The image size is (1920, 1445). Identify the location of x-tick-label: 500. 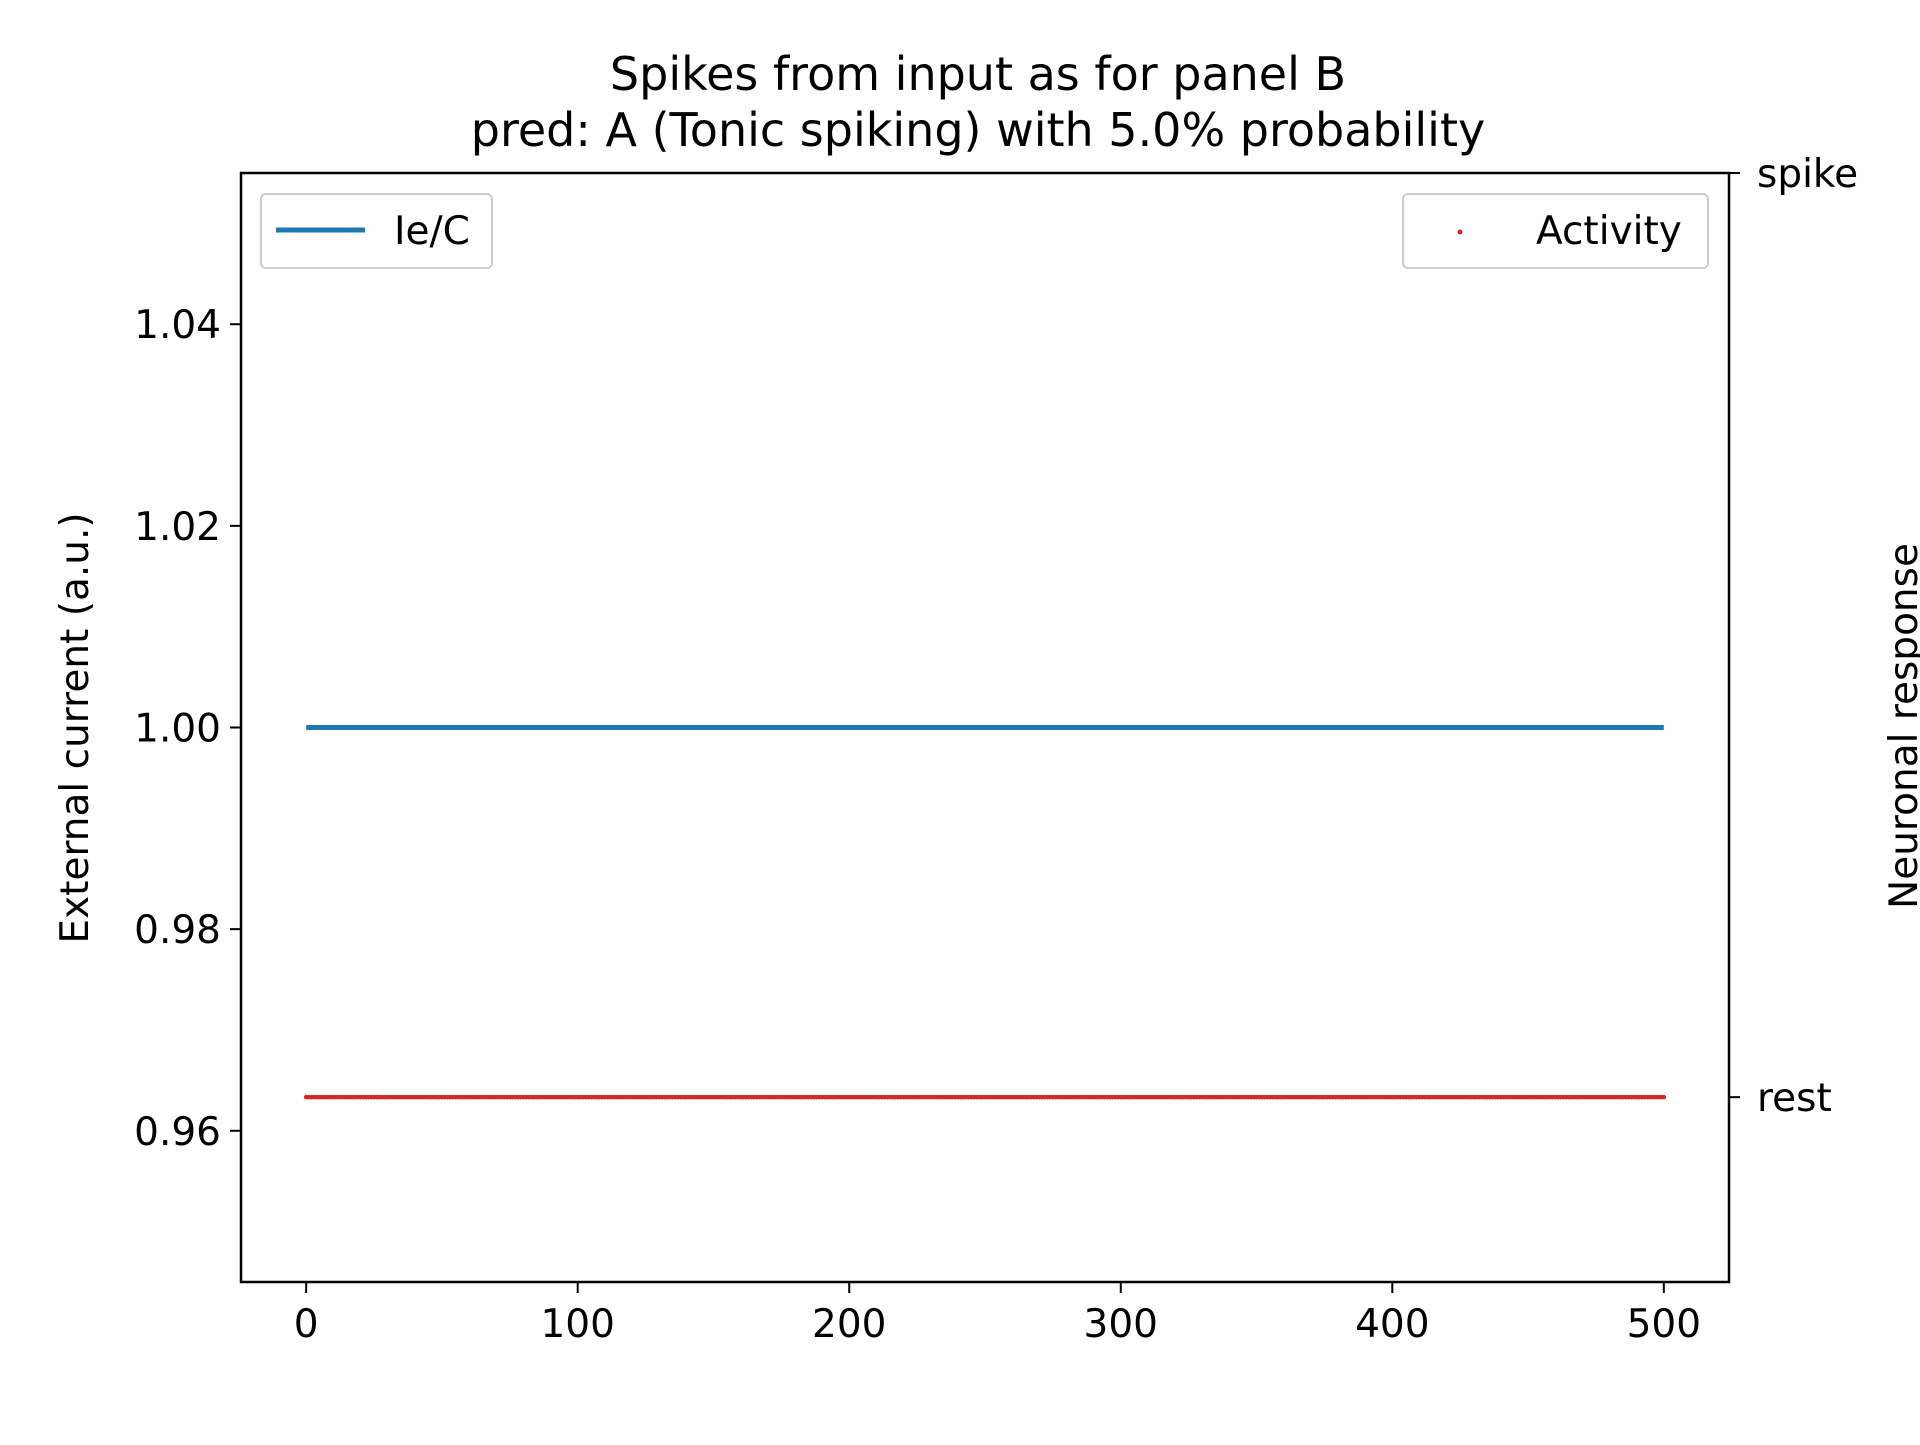
(1664, 1324).